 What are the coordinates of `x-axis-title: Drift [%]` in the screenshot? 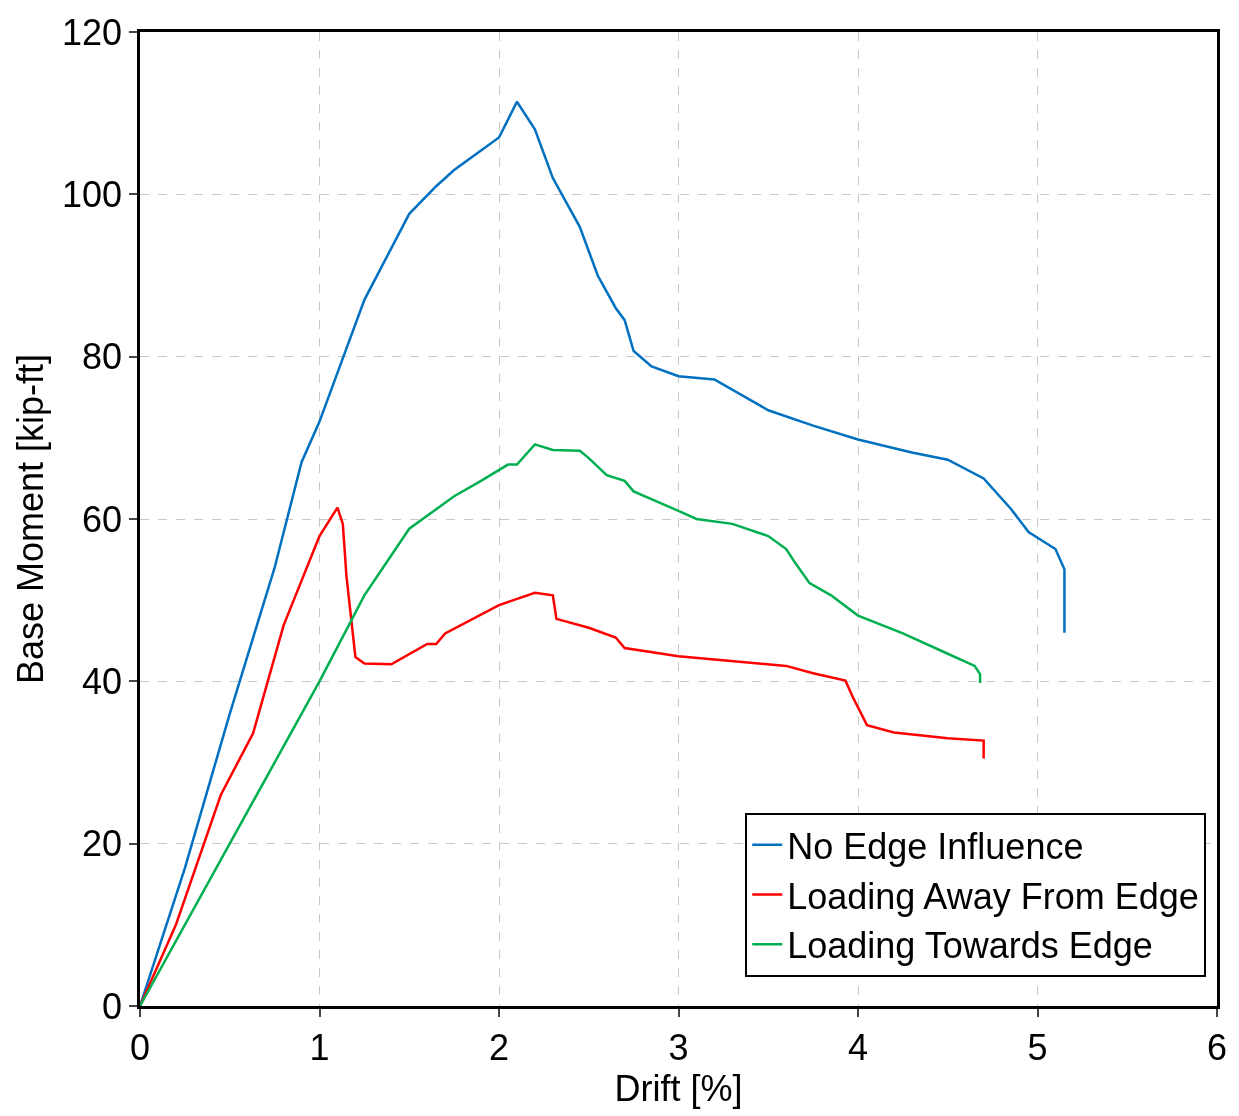 It's located at (678, 1088).